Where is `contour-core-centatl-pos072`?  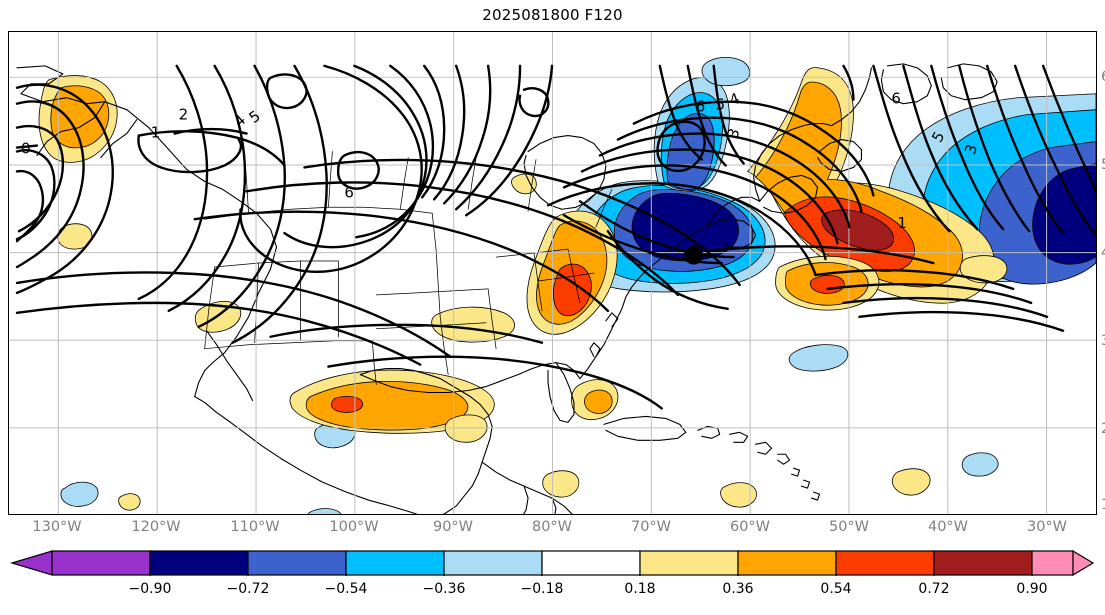
contour-core-centatl-pos072 is located at coordinates (858, 230).